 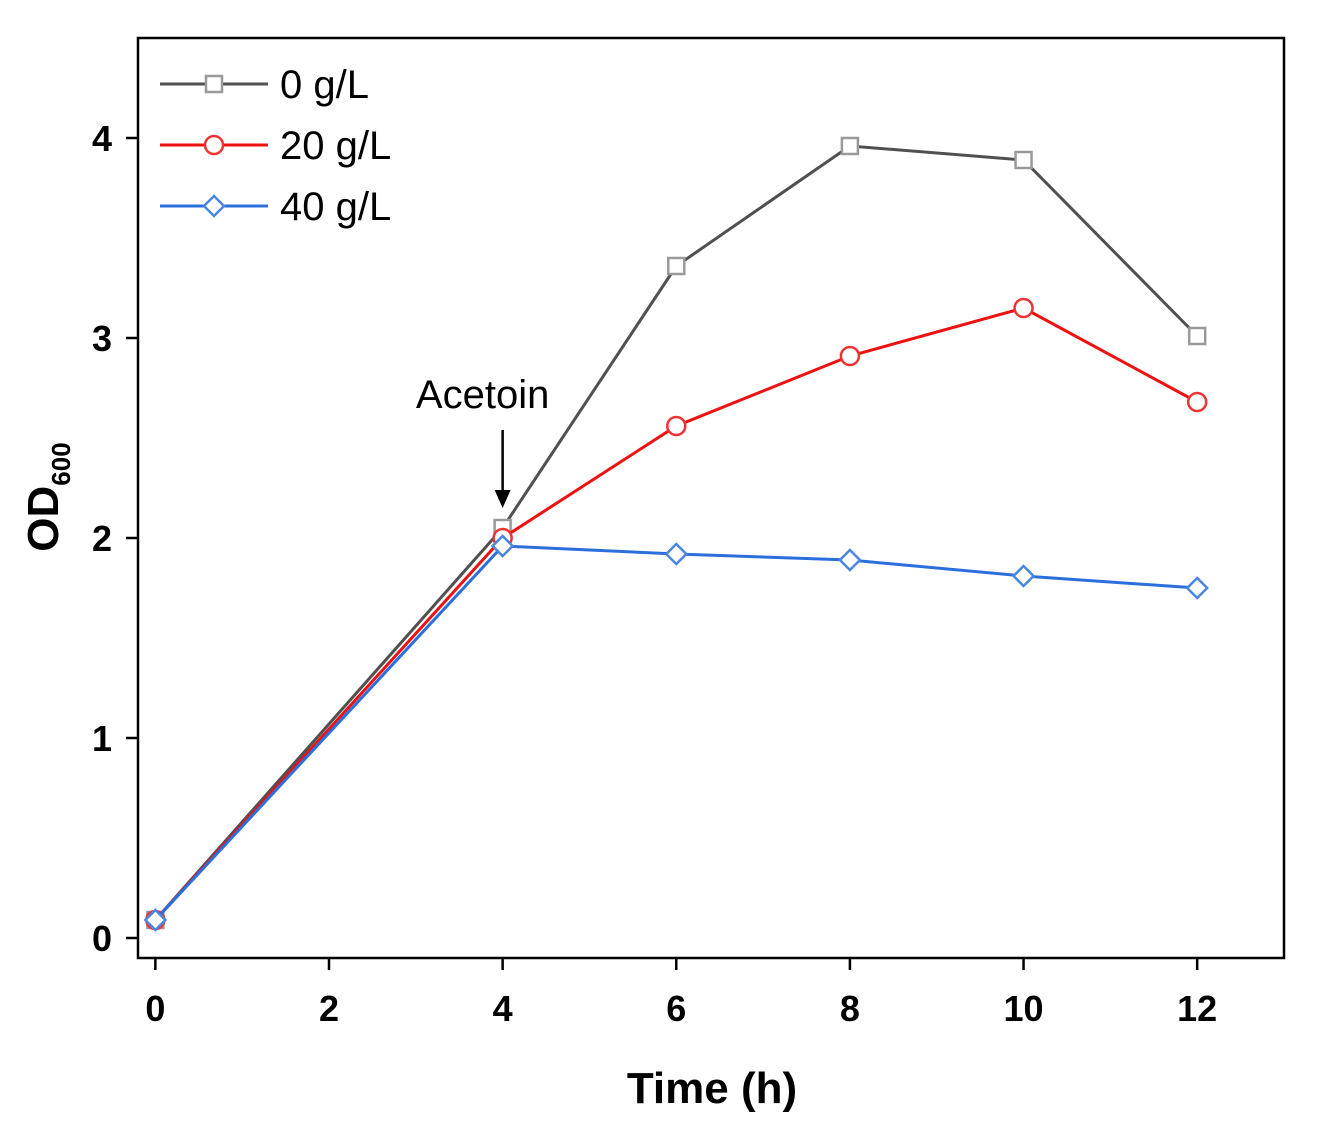 What do you see at coordinates (102, 538) in the screenshot?
I see `y-tick-label: 2` at bounding box center [102, 538].